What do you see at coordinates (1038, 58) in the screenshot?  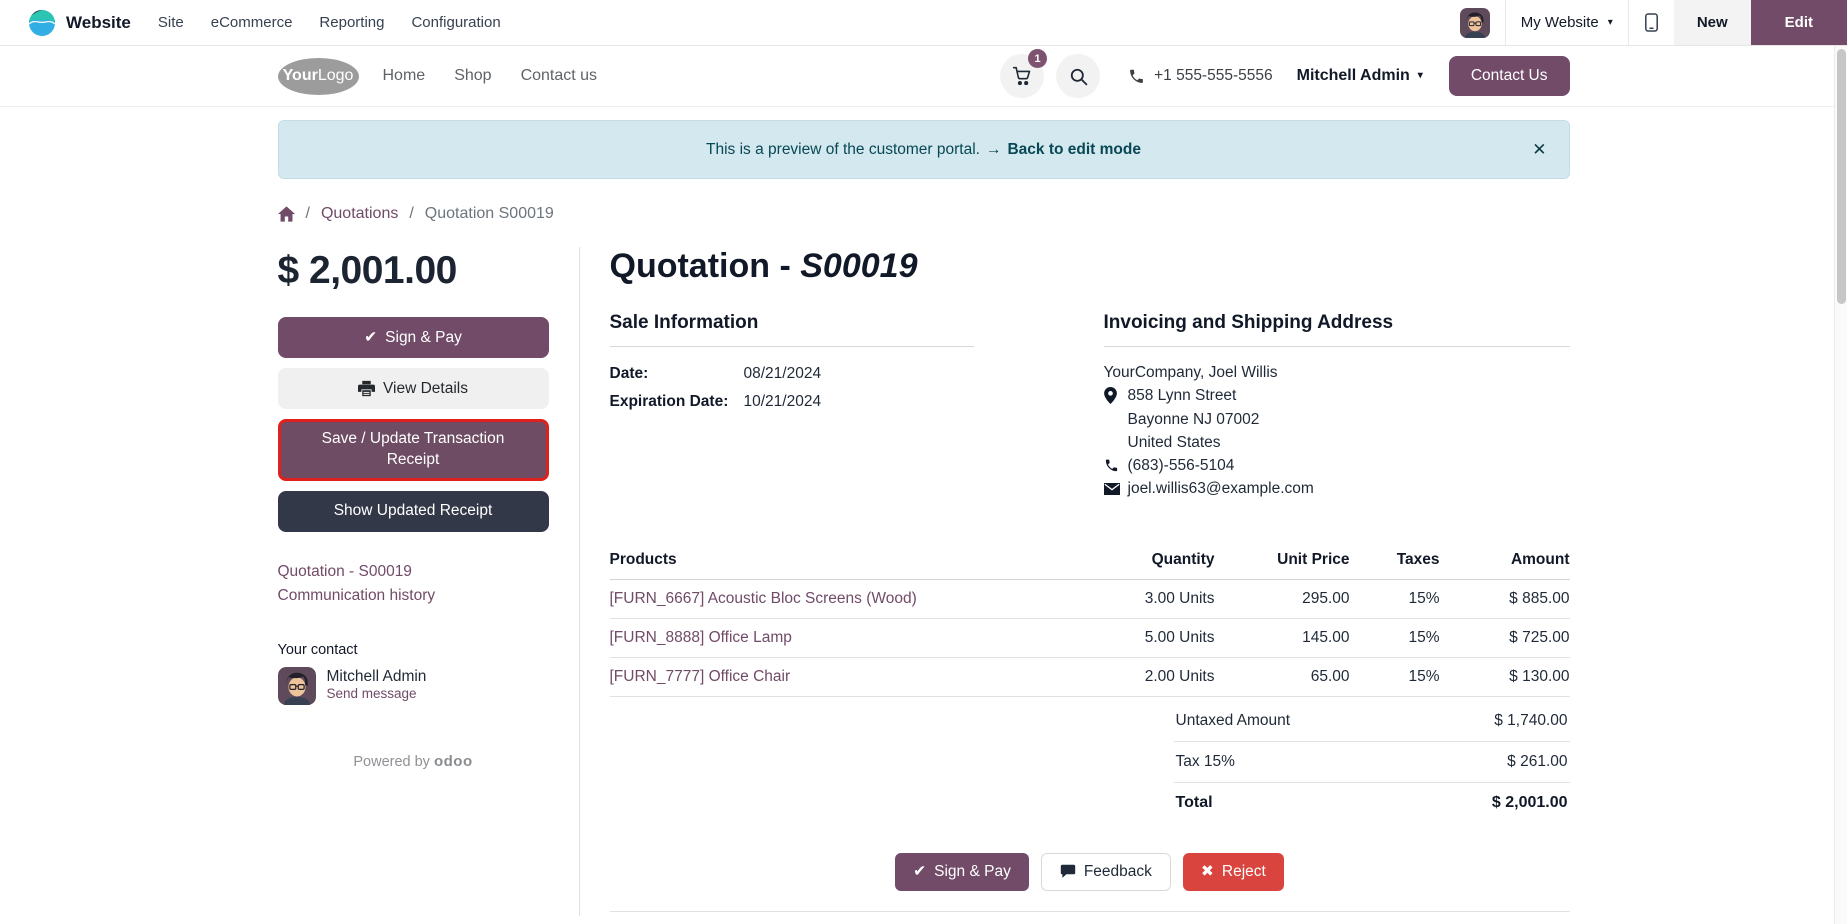 I see `cart-count-badge: 1` at bounding box center [1038, 58].